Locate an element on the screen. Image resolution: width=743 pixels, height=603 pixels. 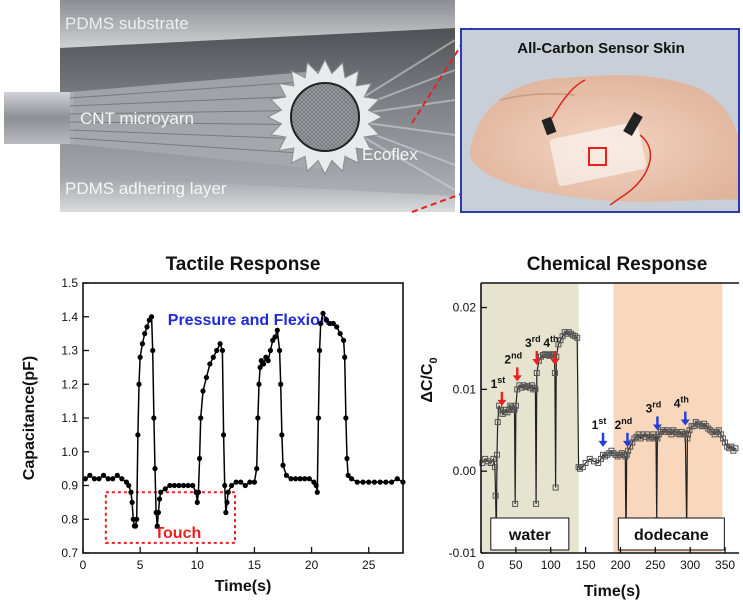
water-ordinal-label: 4th is located at coordinates (550, 342).